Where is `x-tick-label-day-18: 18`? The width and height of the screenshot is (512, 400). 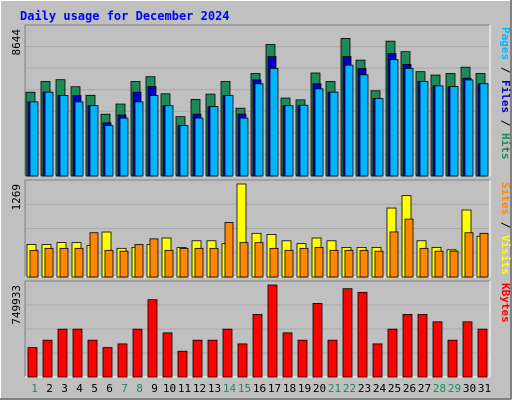 x-tick-label-day-18: 18 is located at coordinates (289, 388).